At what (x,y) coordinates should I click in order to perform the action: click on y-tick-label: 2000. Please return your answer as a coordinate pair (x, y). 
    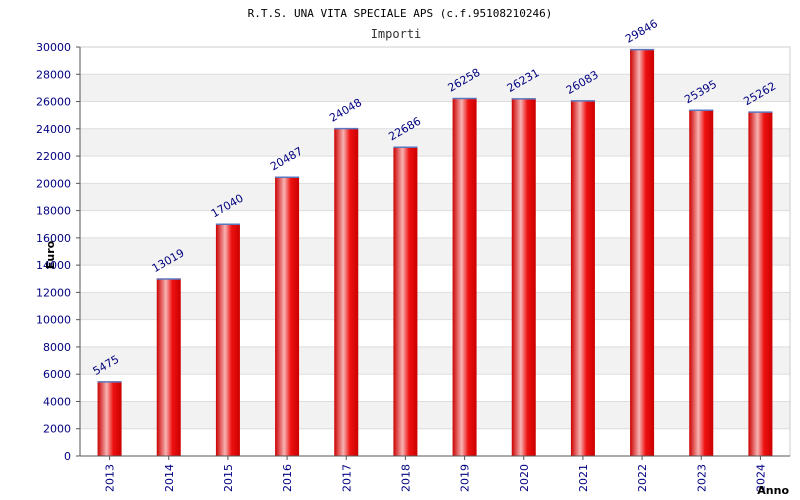
    Looking at the image, I should click on (57, 429).